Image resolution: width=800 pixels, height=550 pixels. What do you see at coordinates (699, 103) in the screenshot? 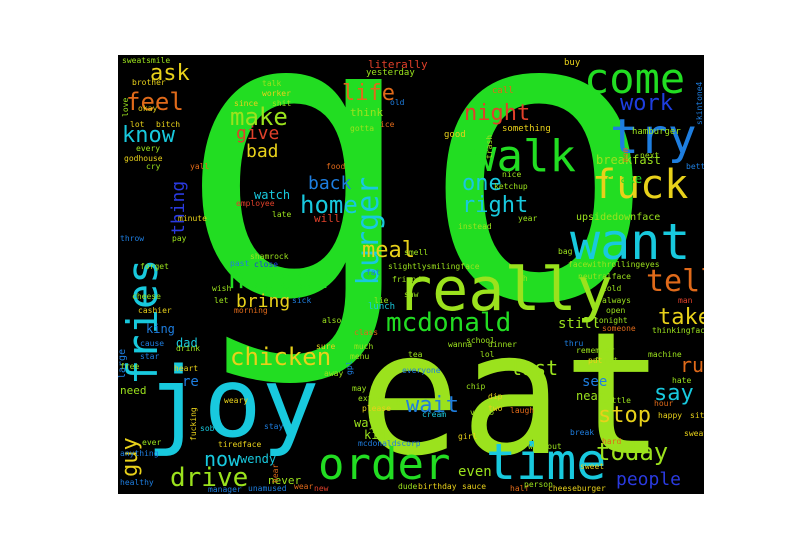
I see `word-skintone4: skintone4` at bounding box center [699, 103].